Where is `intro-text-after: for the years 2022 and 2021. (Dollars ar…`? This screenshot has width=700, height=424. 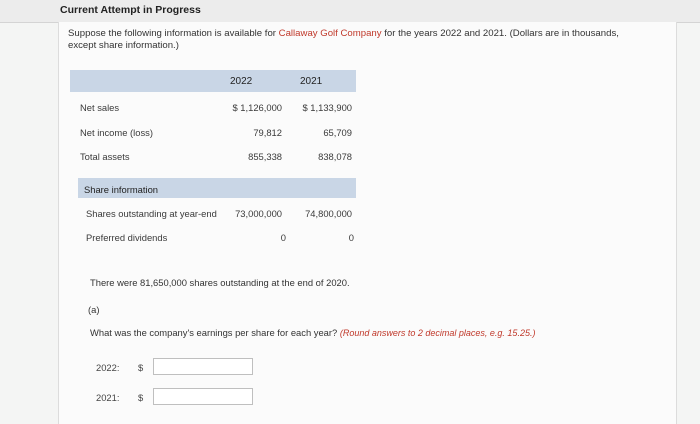 intro-text-after: for the years 2022 and 2021. (Dollars ar… is located at coordinates (343, 39).